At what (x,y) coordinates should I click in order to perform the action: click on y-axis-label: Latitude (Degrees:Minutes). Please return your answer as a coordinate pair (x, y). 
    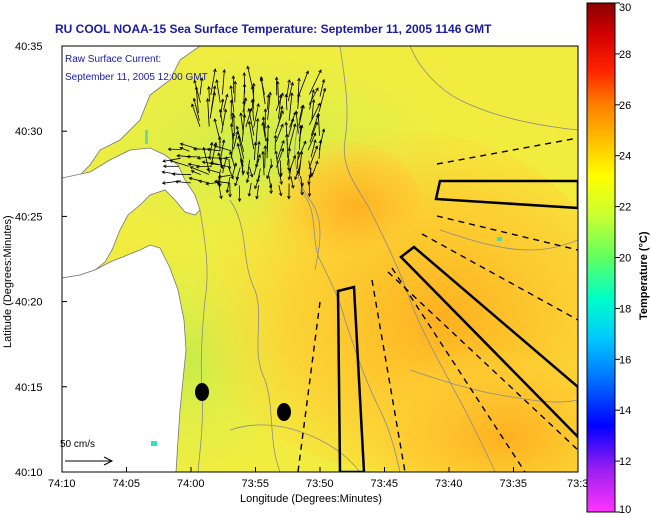
    Looking at the image, I should click on (8, 281).